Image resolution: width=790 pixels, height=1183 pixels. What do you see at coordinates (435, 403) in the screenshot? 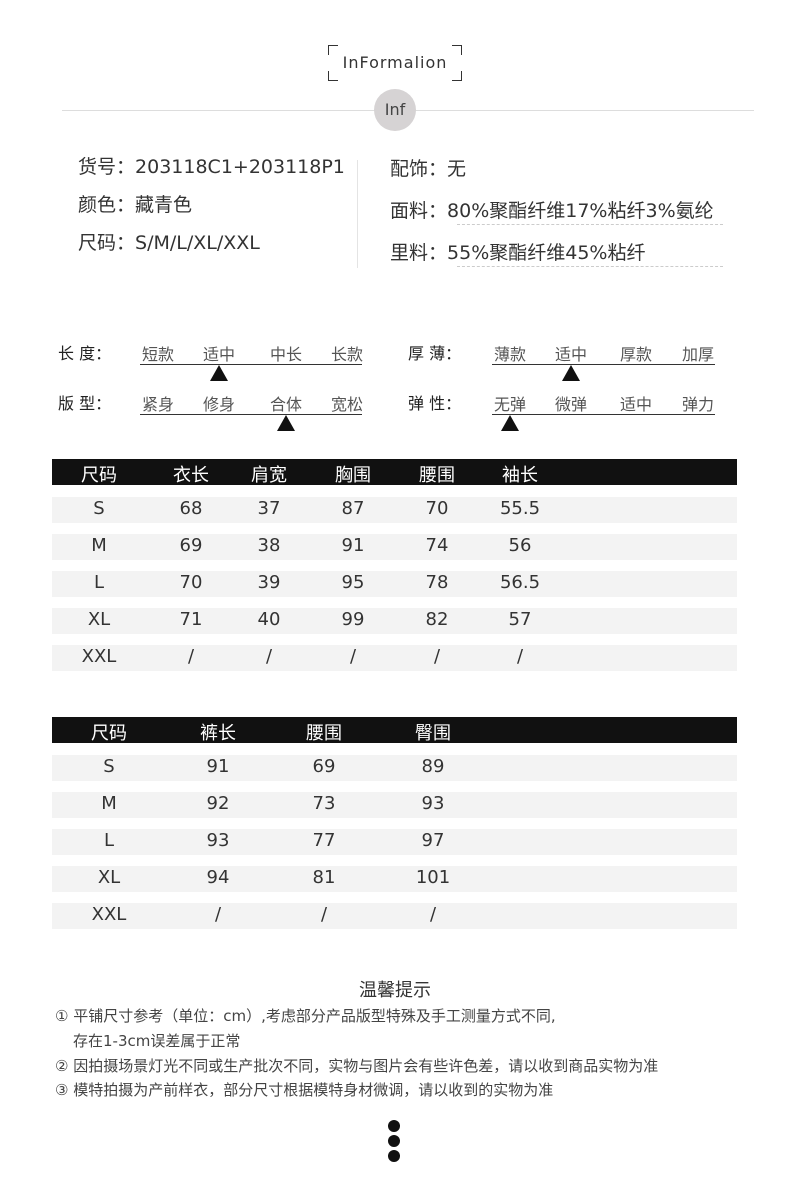
I see `scale-label: 弹 性：` at bounding box center [435, 403].